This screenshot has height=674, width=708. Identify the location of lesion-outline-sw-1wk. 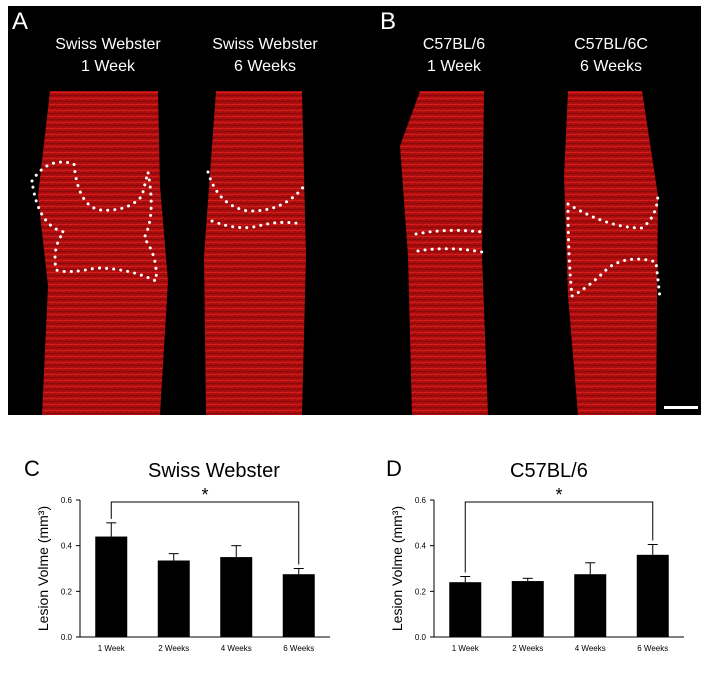
(94, 222).